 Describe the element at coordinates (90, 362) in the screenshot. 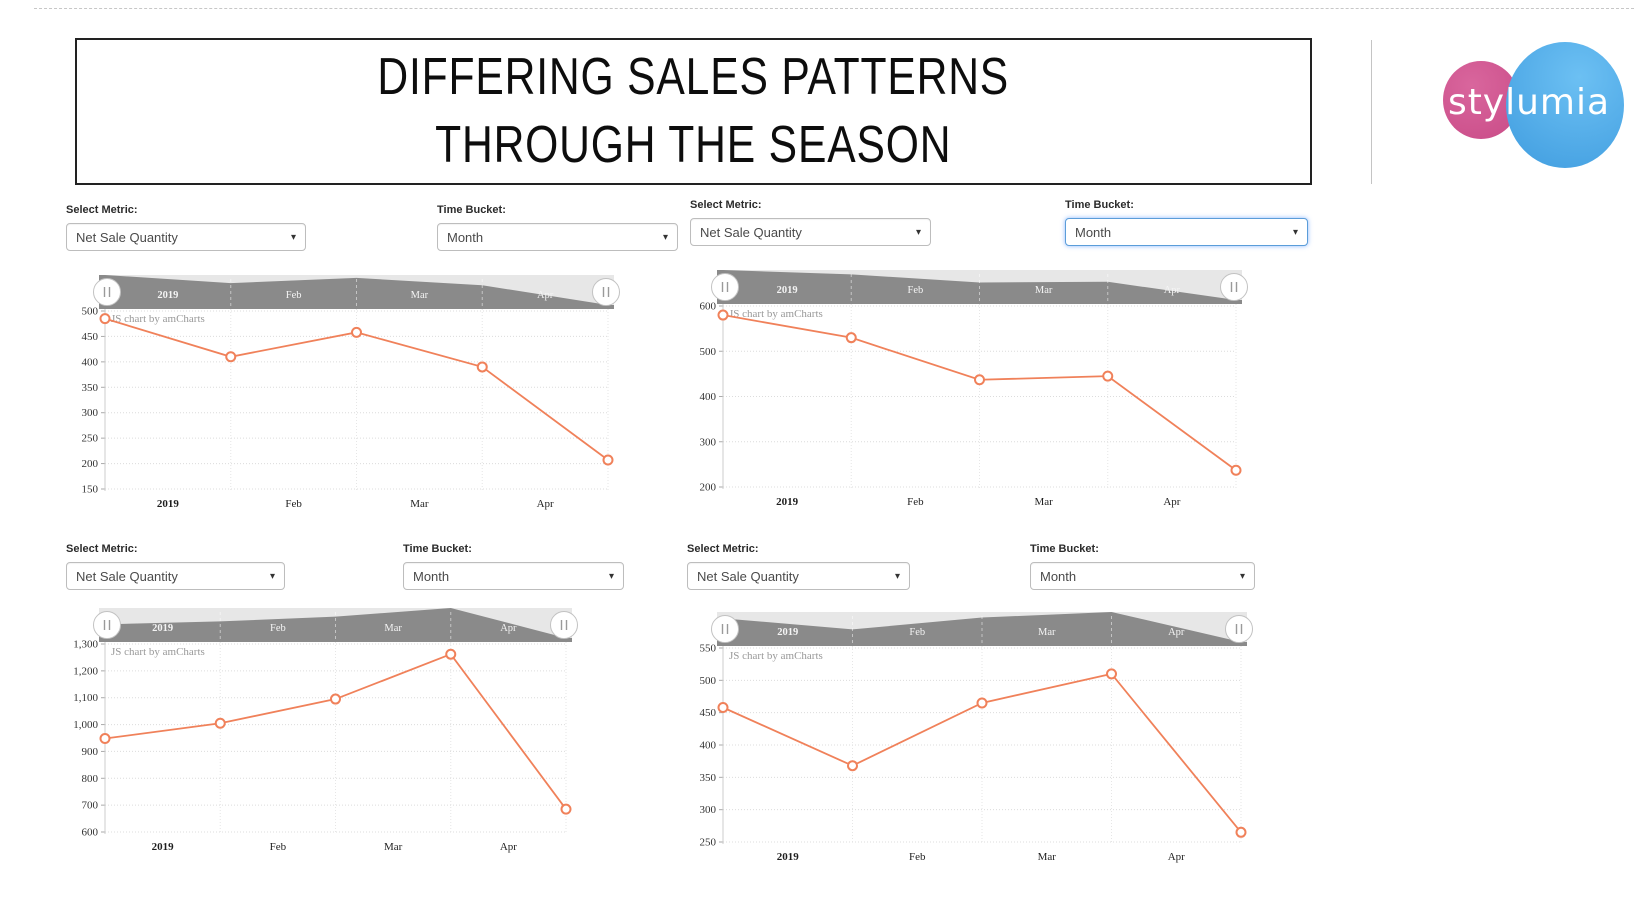

I see `y-axis-label: 400` at that location.